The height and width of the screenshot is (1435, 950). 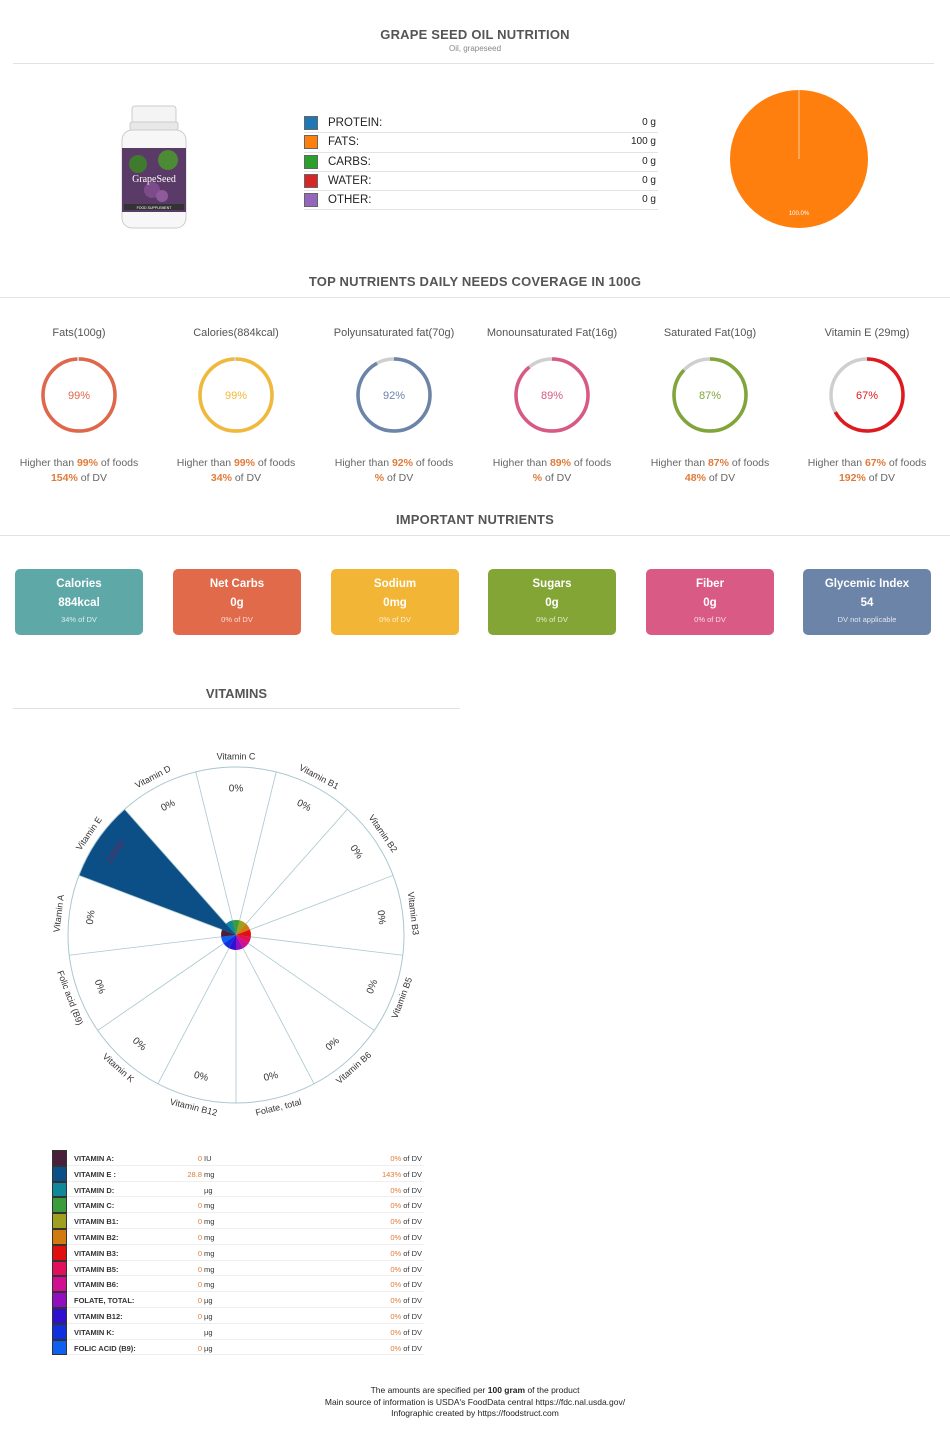 I want to click on vitamin-row: VITAMIN D: µg 0% of DV, so click(x=238, y=1189).